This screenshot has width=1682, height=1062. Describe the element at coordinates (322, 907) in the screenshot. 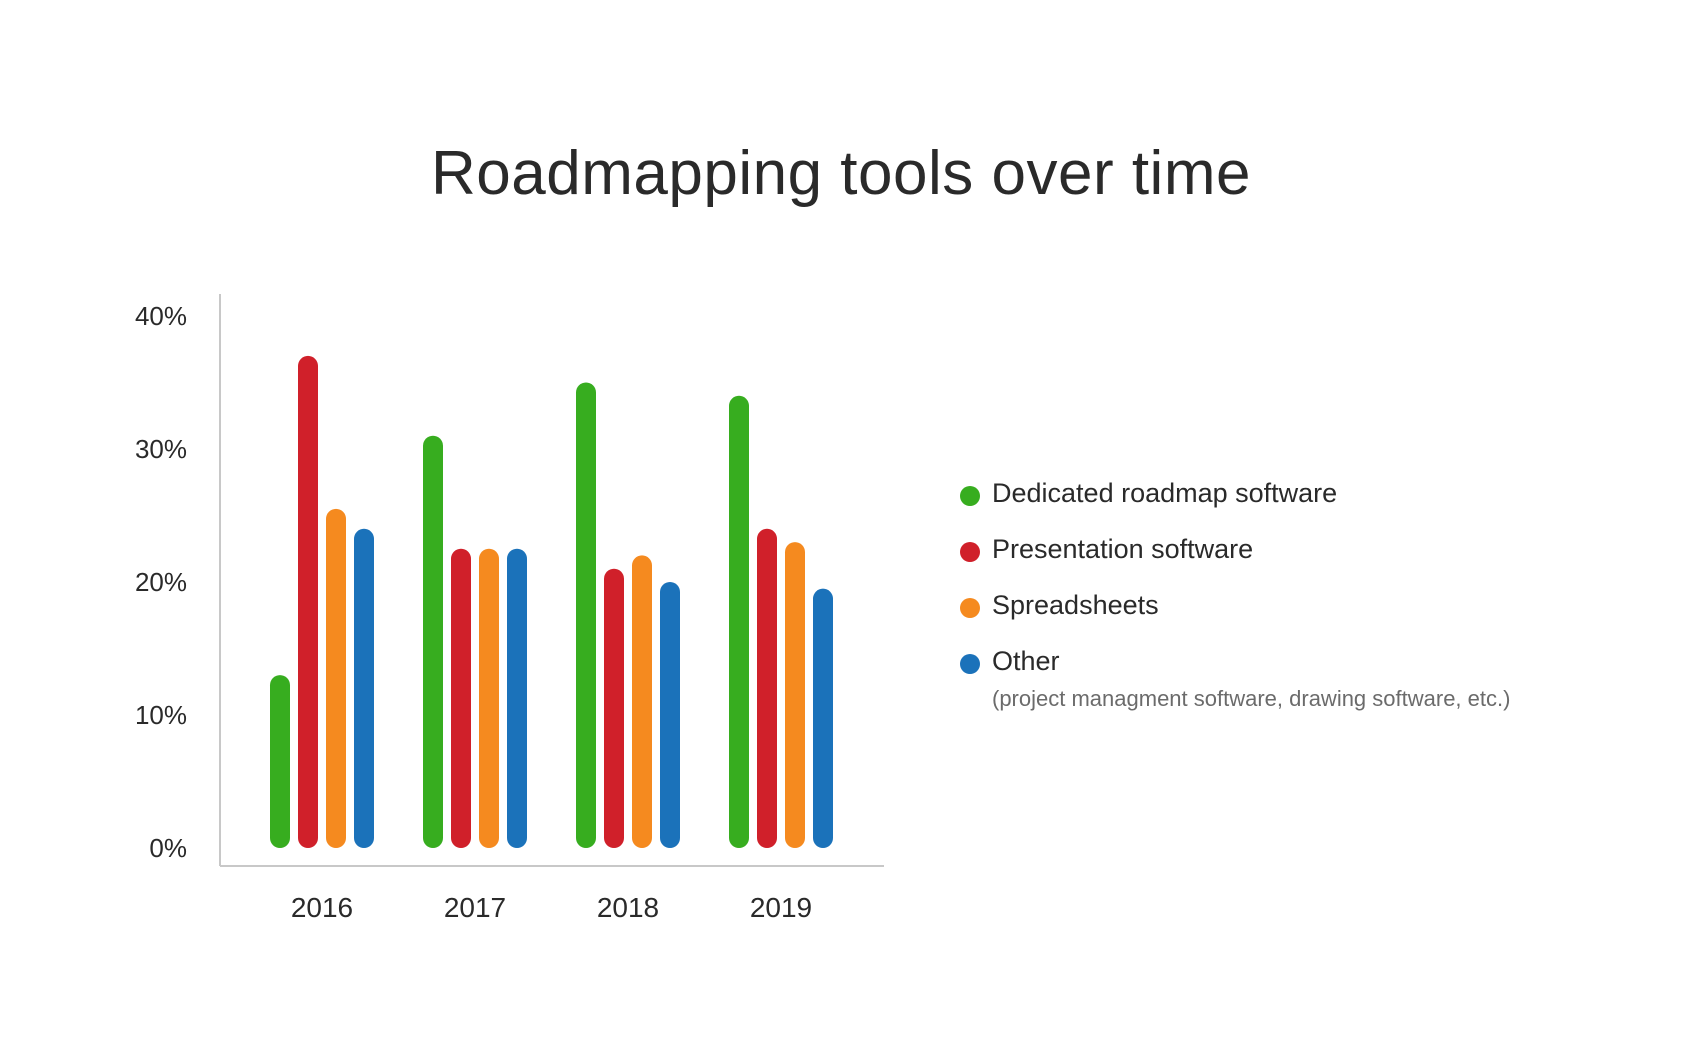

I see `x-tick-label: 2016` at that location.